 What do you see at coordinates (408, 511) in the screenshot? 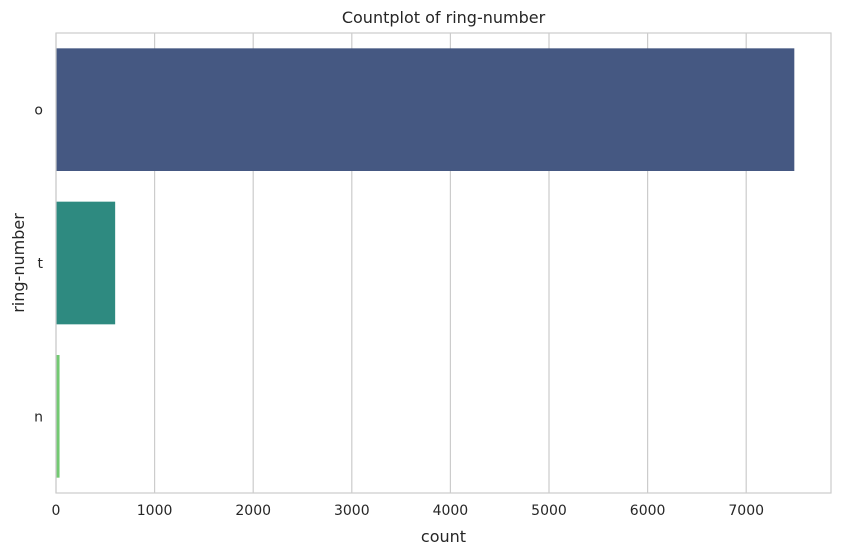
I see `x-tick-labels: 0 1000 2000 3000 4000 5000 6000 7000` at bounding box center [408, 511].